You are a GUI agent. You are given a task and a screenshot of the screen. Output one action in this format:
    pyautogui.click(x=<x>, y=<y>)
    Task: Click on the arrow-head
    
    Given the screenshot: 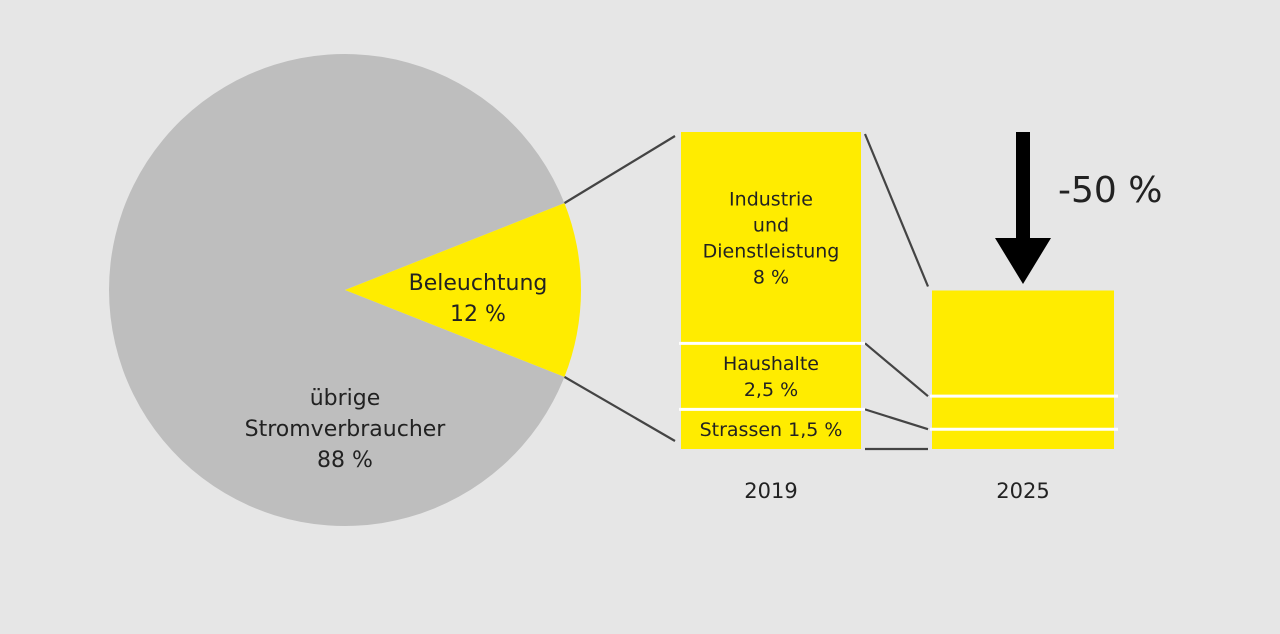 What is the action you would take?
    pyautogui.click(x=1023, y=261)
    